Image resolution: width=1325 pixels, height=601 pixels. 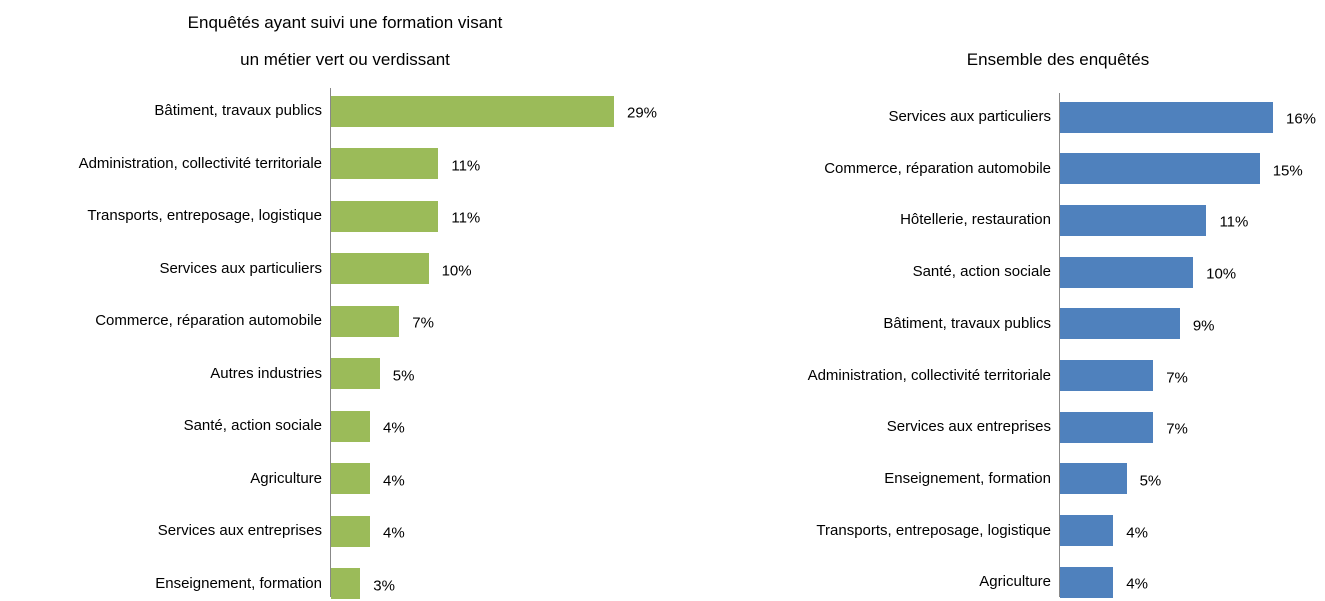 I want to click on value-label: 16%, so click(x=1301, y=119).